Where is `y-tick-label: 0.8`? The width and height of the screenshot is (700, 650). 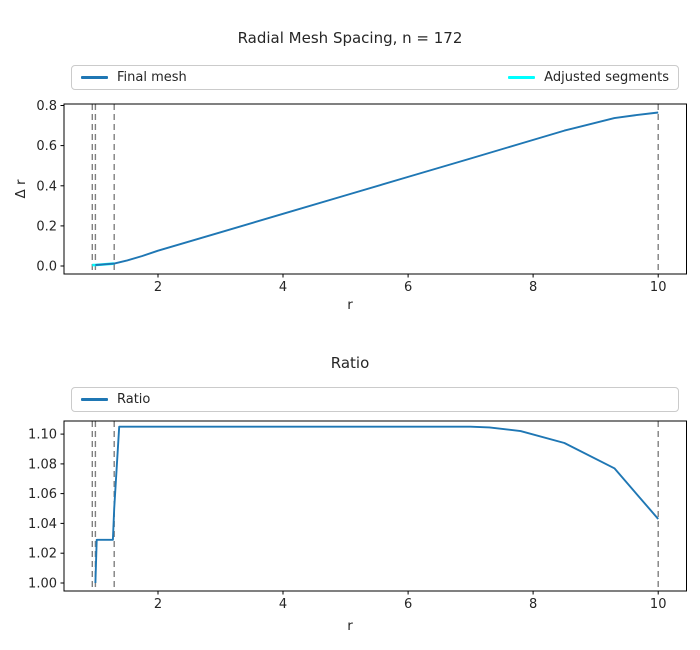
y-tick-label: 0.8 is located at coordinates (46, 106).